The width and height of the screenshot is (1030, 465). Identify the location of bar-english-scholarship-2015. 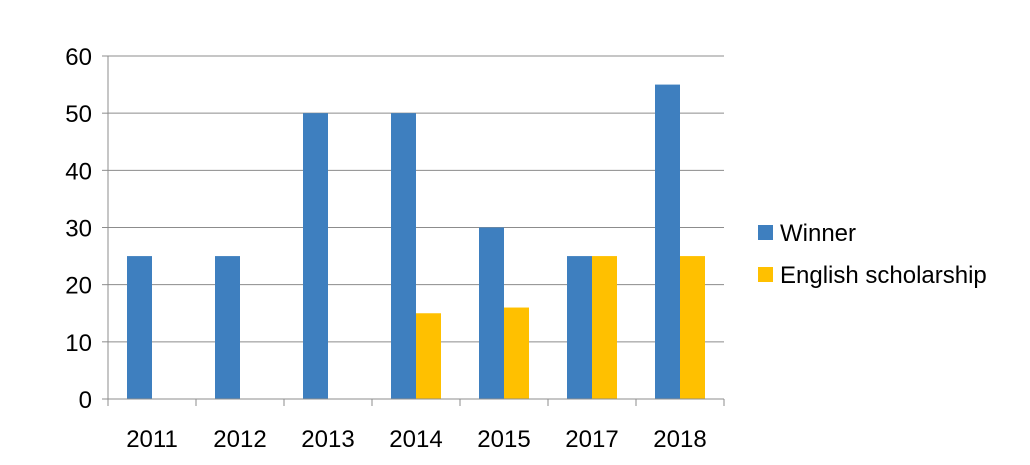
(516, 353).